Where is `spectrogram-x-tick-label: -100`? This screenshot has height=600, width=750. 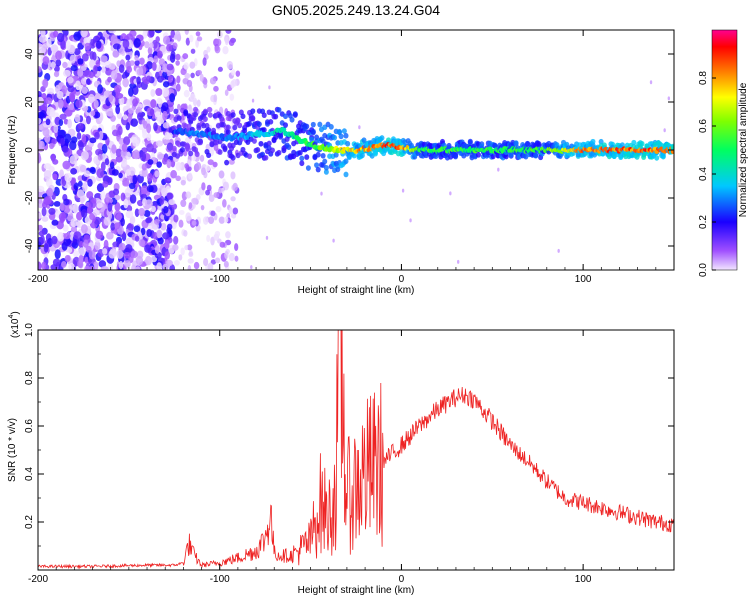
spectrogram-x-tick-label: -100 is located at coordinates (220, 279).